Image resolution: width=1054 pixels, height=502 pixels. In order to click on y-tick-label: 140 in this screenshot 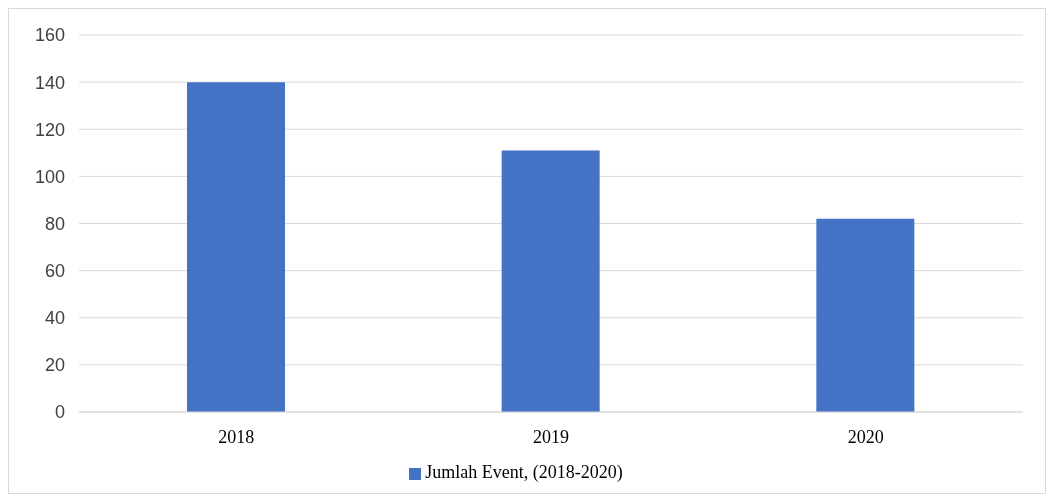, I will do `click(49, 82)`.